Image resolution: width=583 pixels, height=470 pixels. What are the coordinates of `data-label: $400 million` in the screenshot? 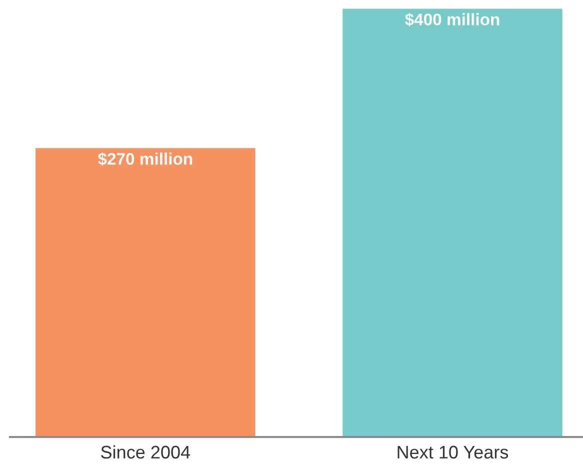 It's located at (452, 19).